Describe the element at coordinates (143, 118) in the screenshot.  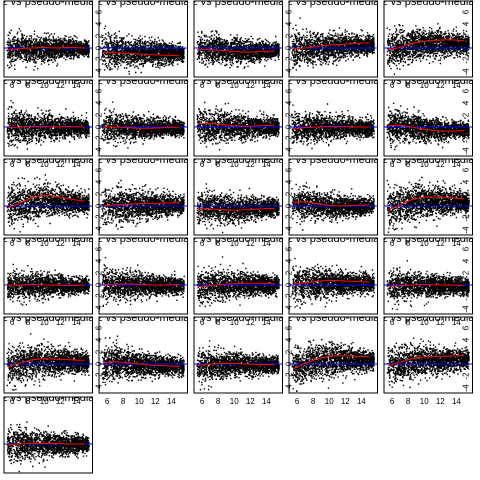
I see `panel-7: gz vs pseudo-median` at that location.